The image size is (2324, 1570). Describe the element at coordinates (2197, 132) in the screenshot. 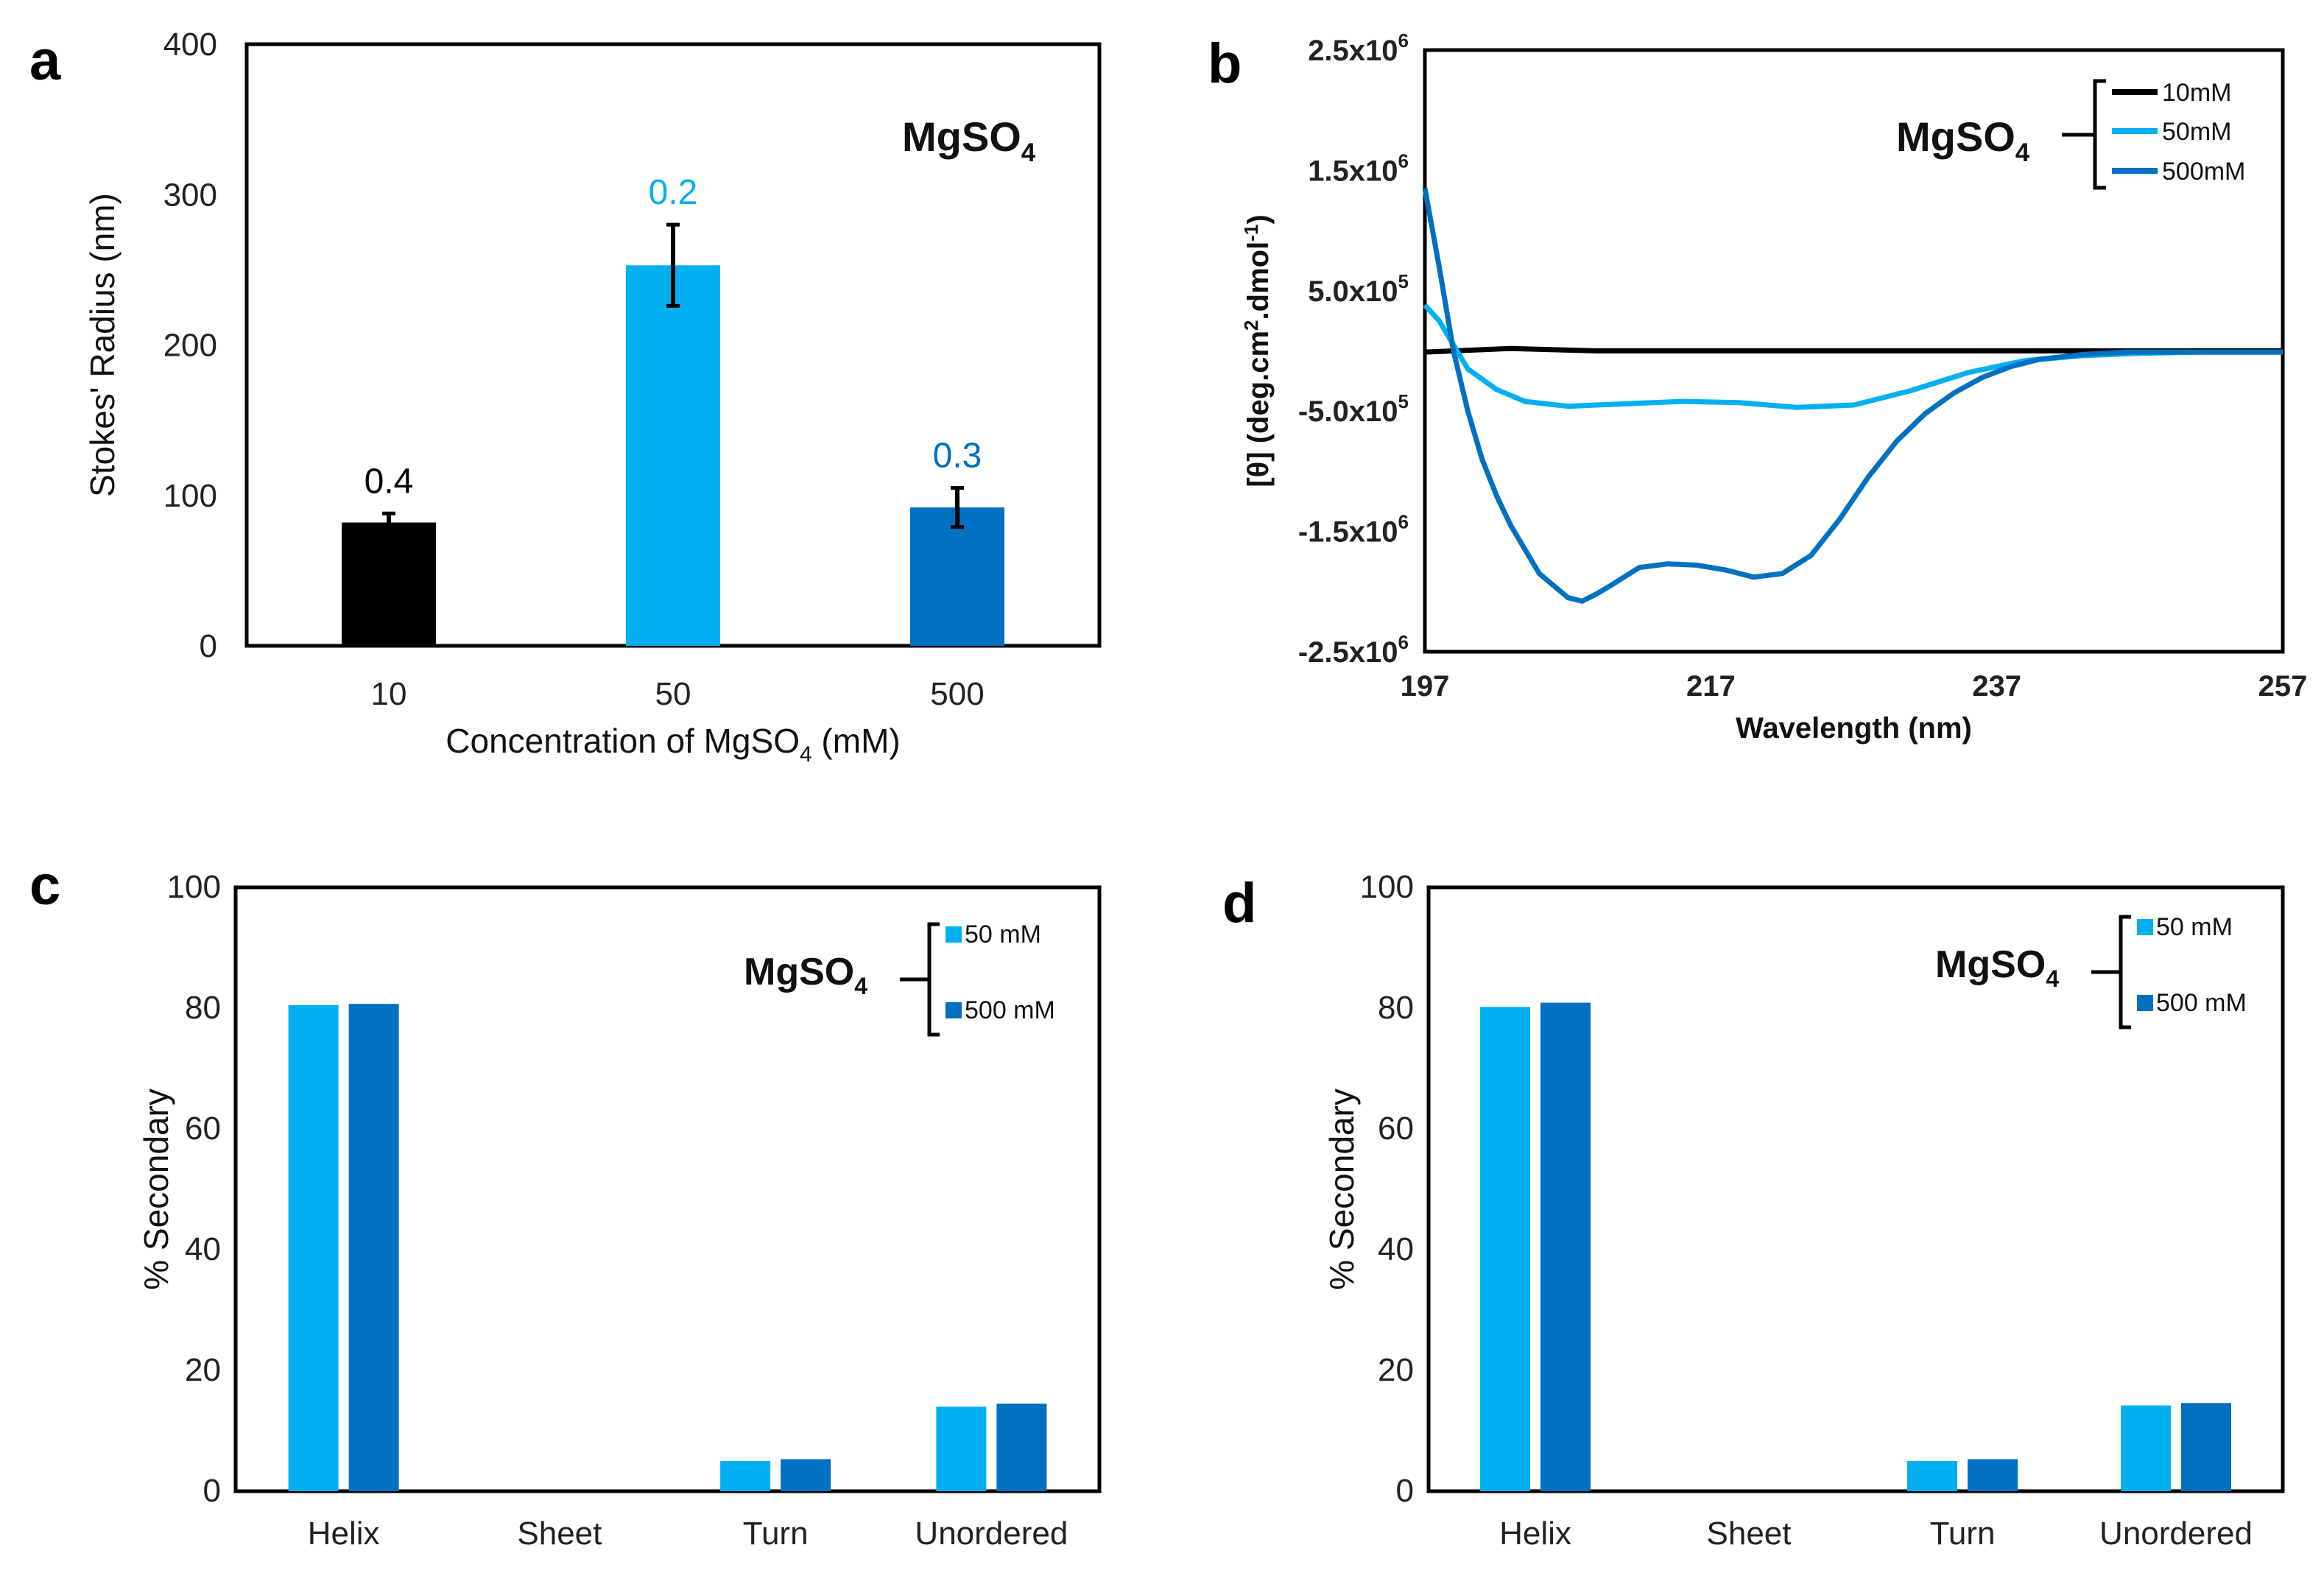

I see `legend-label: 50mM` at that location.